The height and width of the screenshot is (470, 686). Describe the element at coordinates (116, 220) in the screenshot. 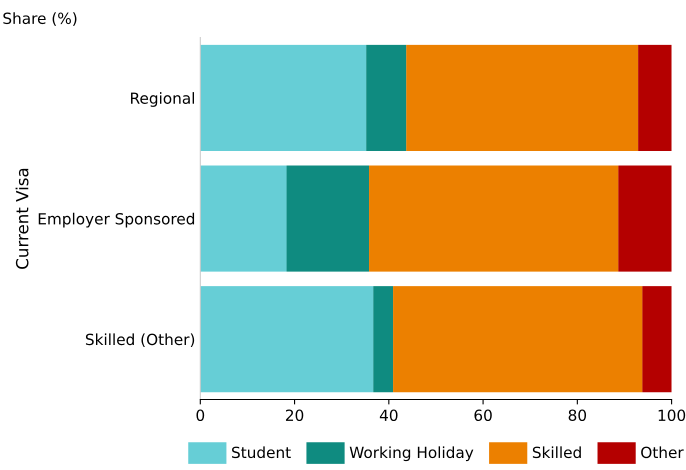

I see `y-tick-label: Employer Sponsored` at that location.